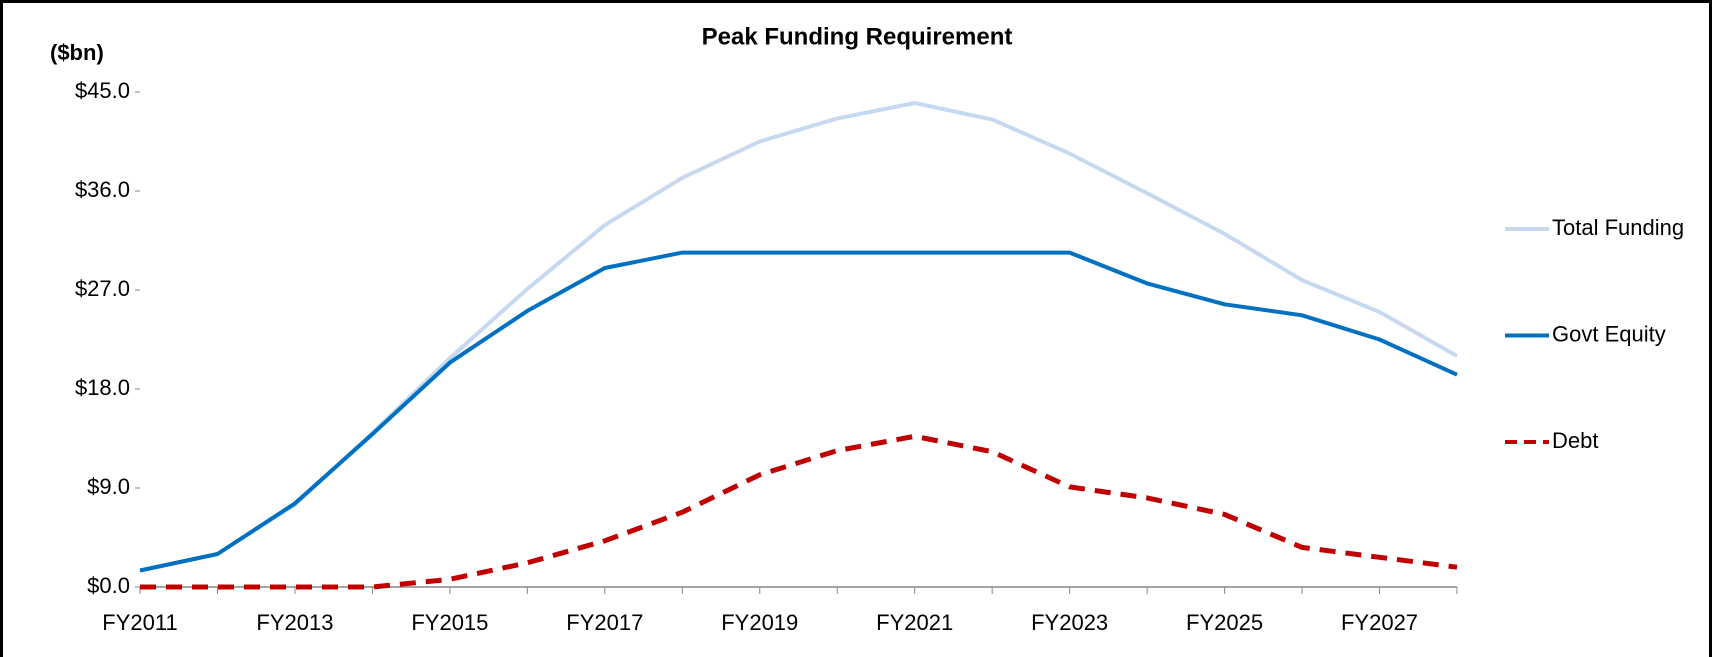 The width and height of the screenshot is (1712, 657). I want to click on x-tick-label: FY2017, so click(604, 622).